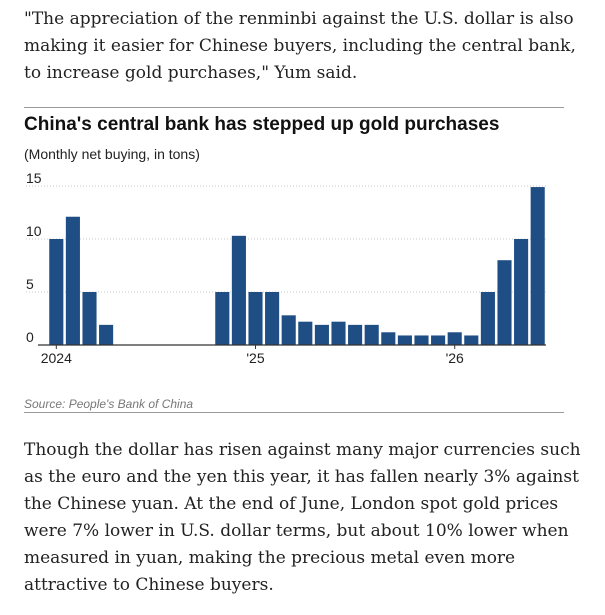 The height and width of the screenshot is (615, 605). What do you see at coordinates (294, 107) in the screenshot?
I see `chart-top-rule` at bounding box center [294, 107].